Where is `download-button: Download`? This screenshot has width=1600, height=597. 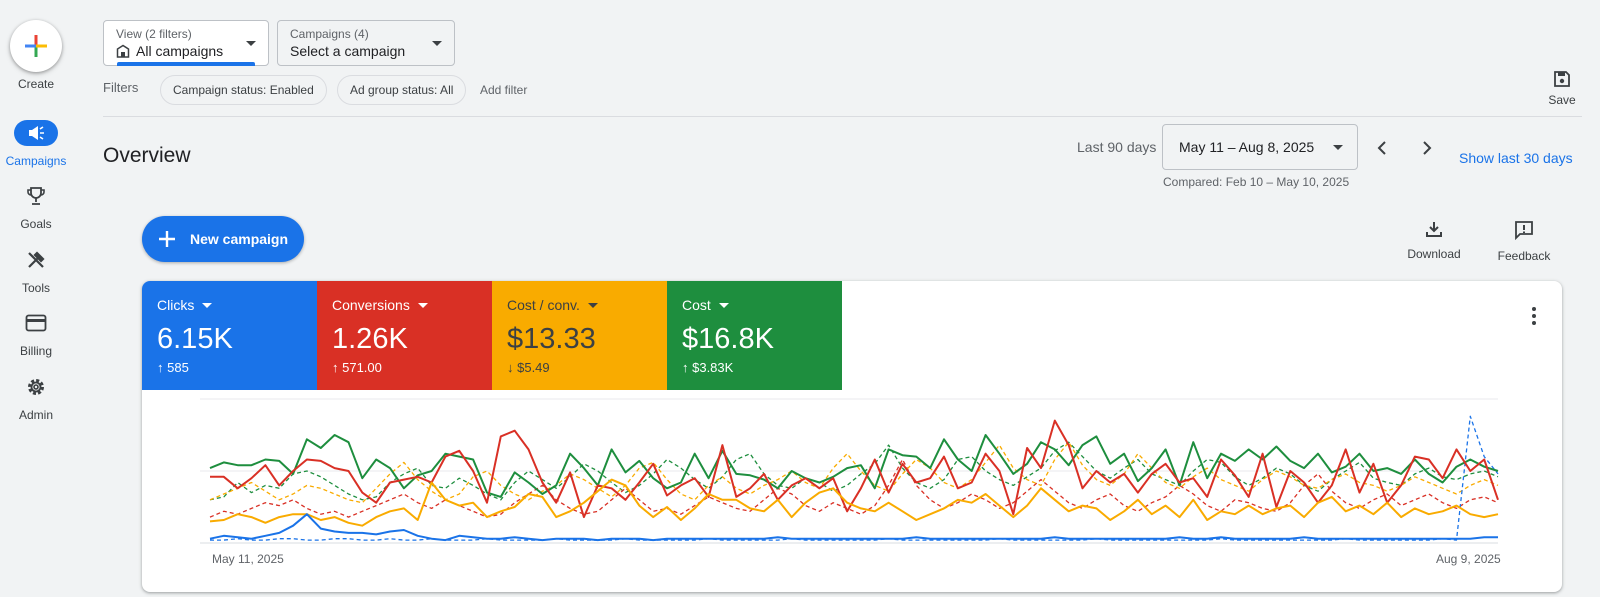
download-button: Download is located at coordinates (1434, 240).